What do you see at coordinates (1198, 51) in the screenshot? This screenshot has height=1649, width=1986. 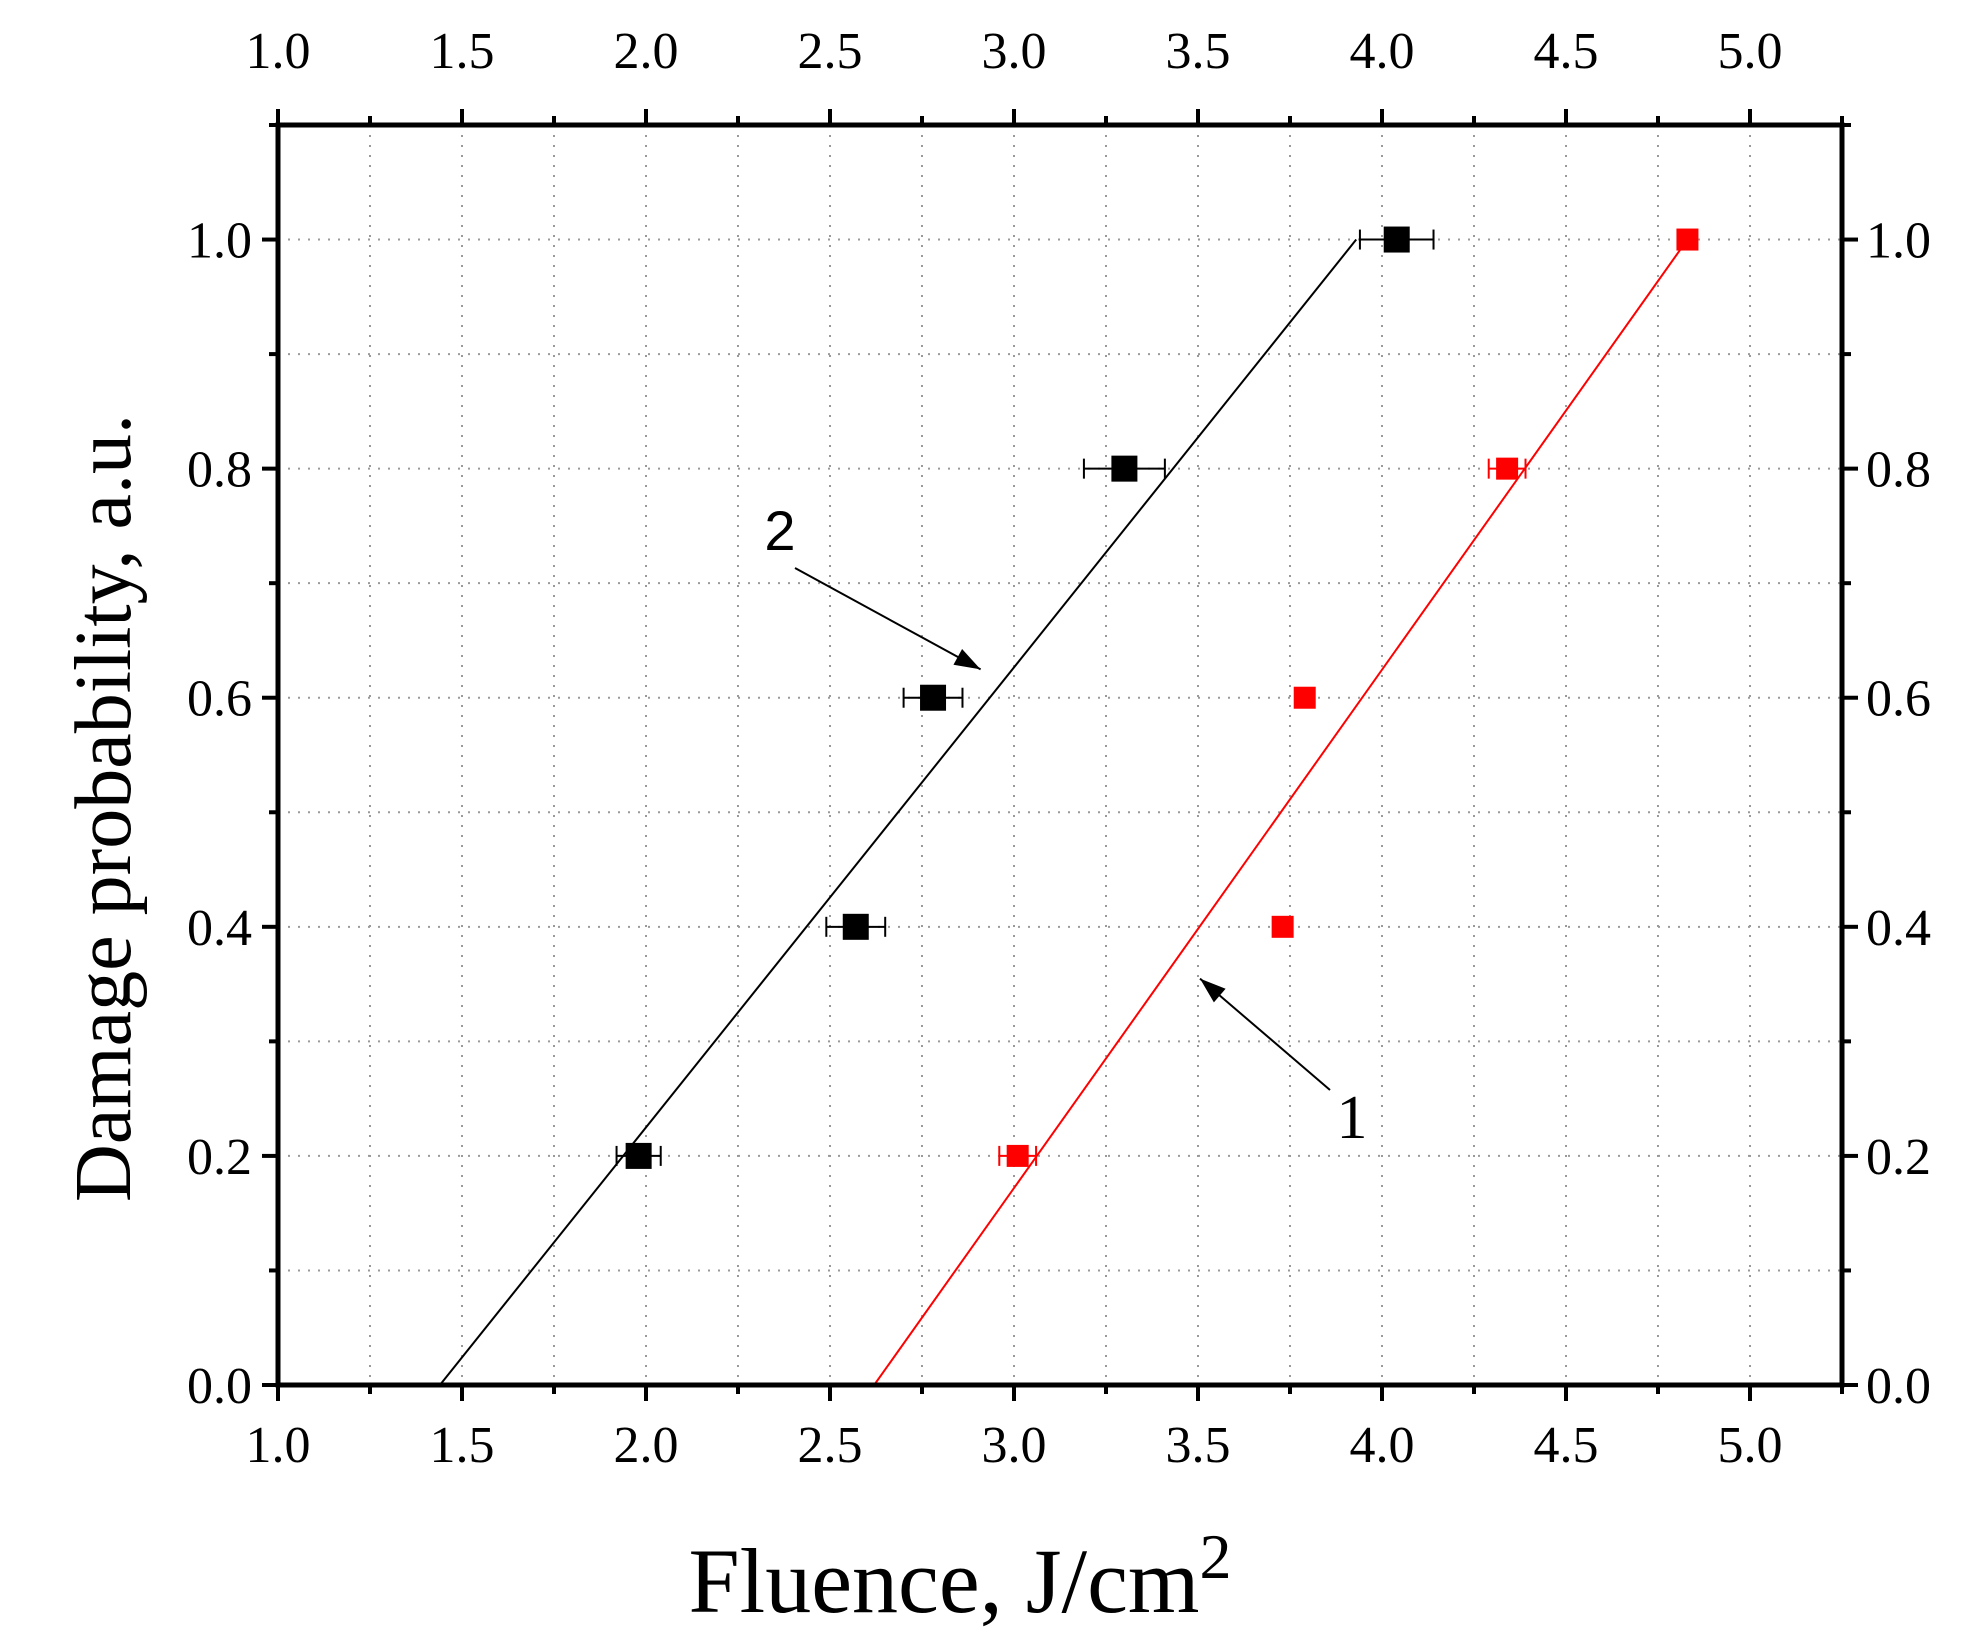 I see `x-tick-label-top: 3.5` at bounding box center [1198, 51].